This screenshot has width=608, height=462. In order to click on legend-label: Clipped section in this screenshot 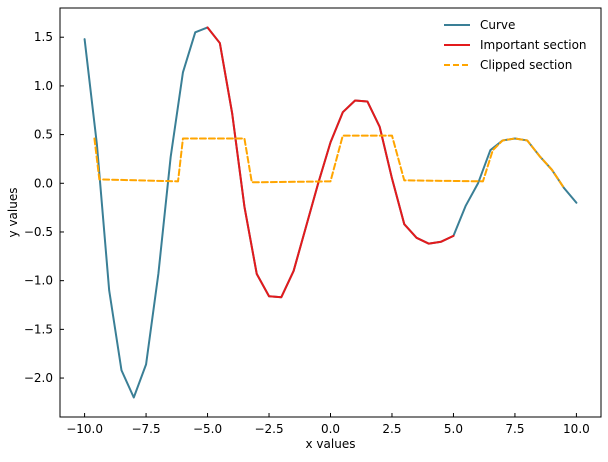, I will do `click(526, 65)`.